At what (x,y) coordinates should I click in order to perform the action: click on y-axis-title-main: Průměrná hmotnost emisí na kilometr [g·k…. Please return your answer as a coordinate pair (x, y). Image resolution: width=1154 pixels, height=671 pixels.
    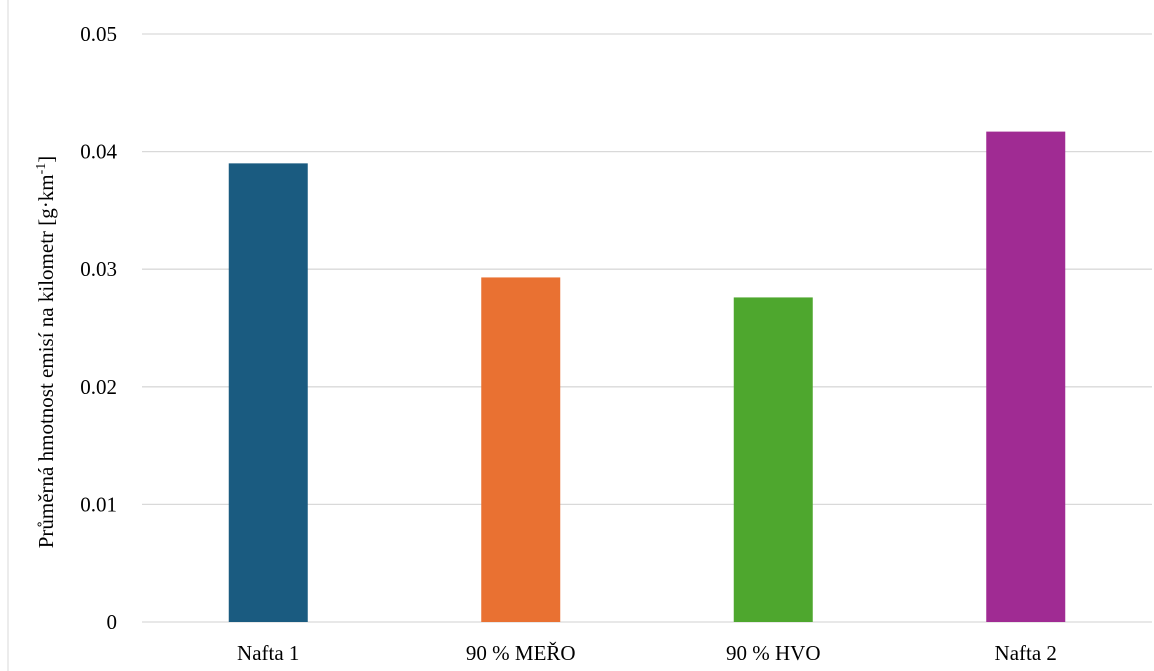
    Looking at the image, I should click on (46, 361).